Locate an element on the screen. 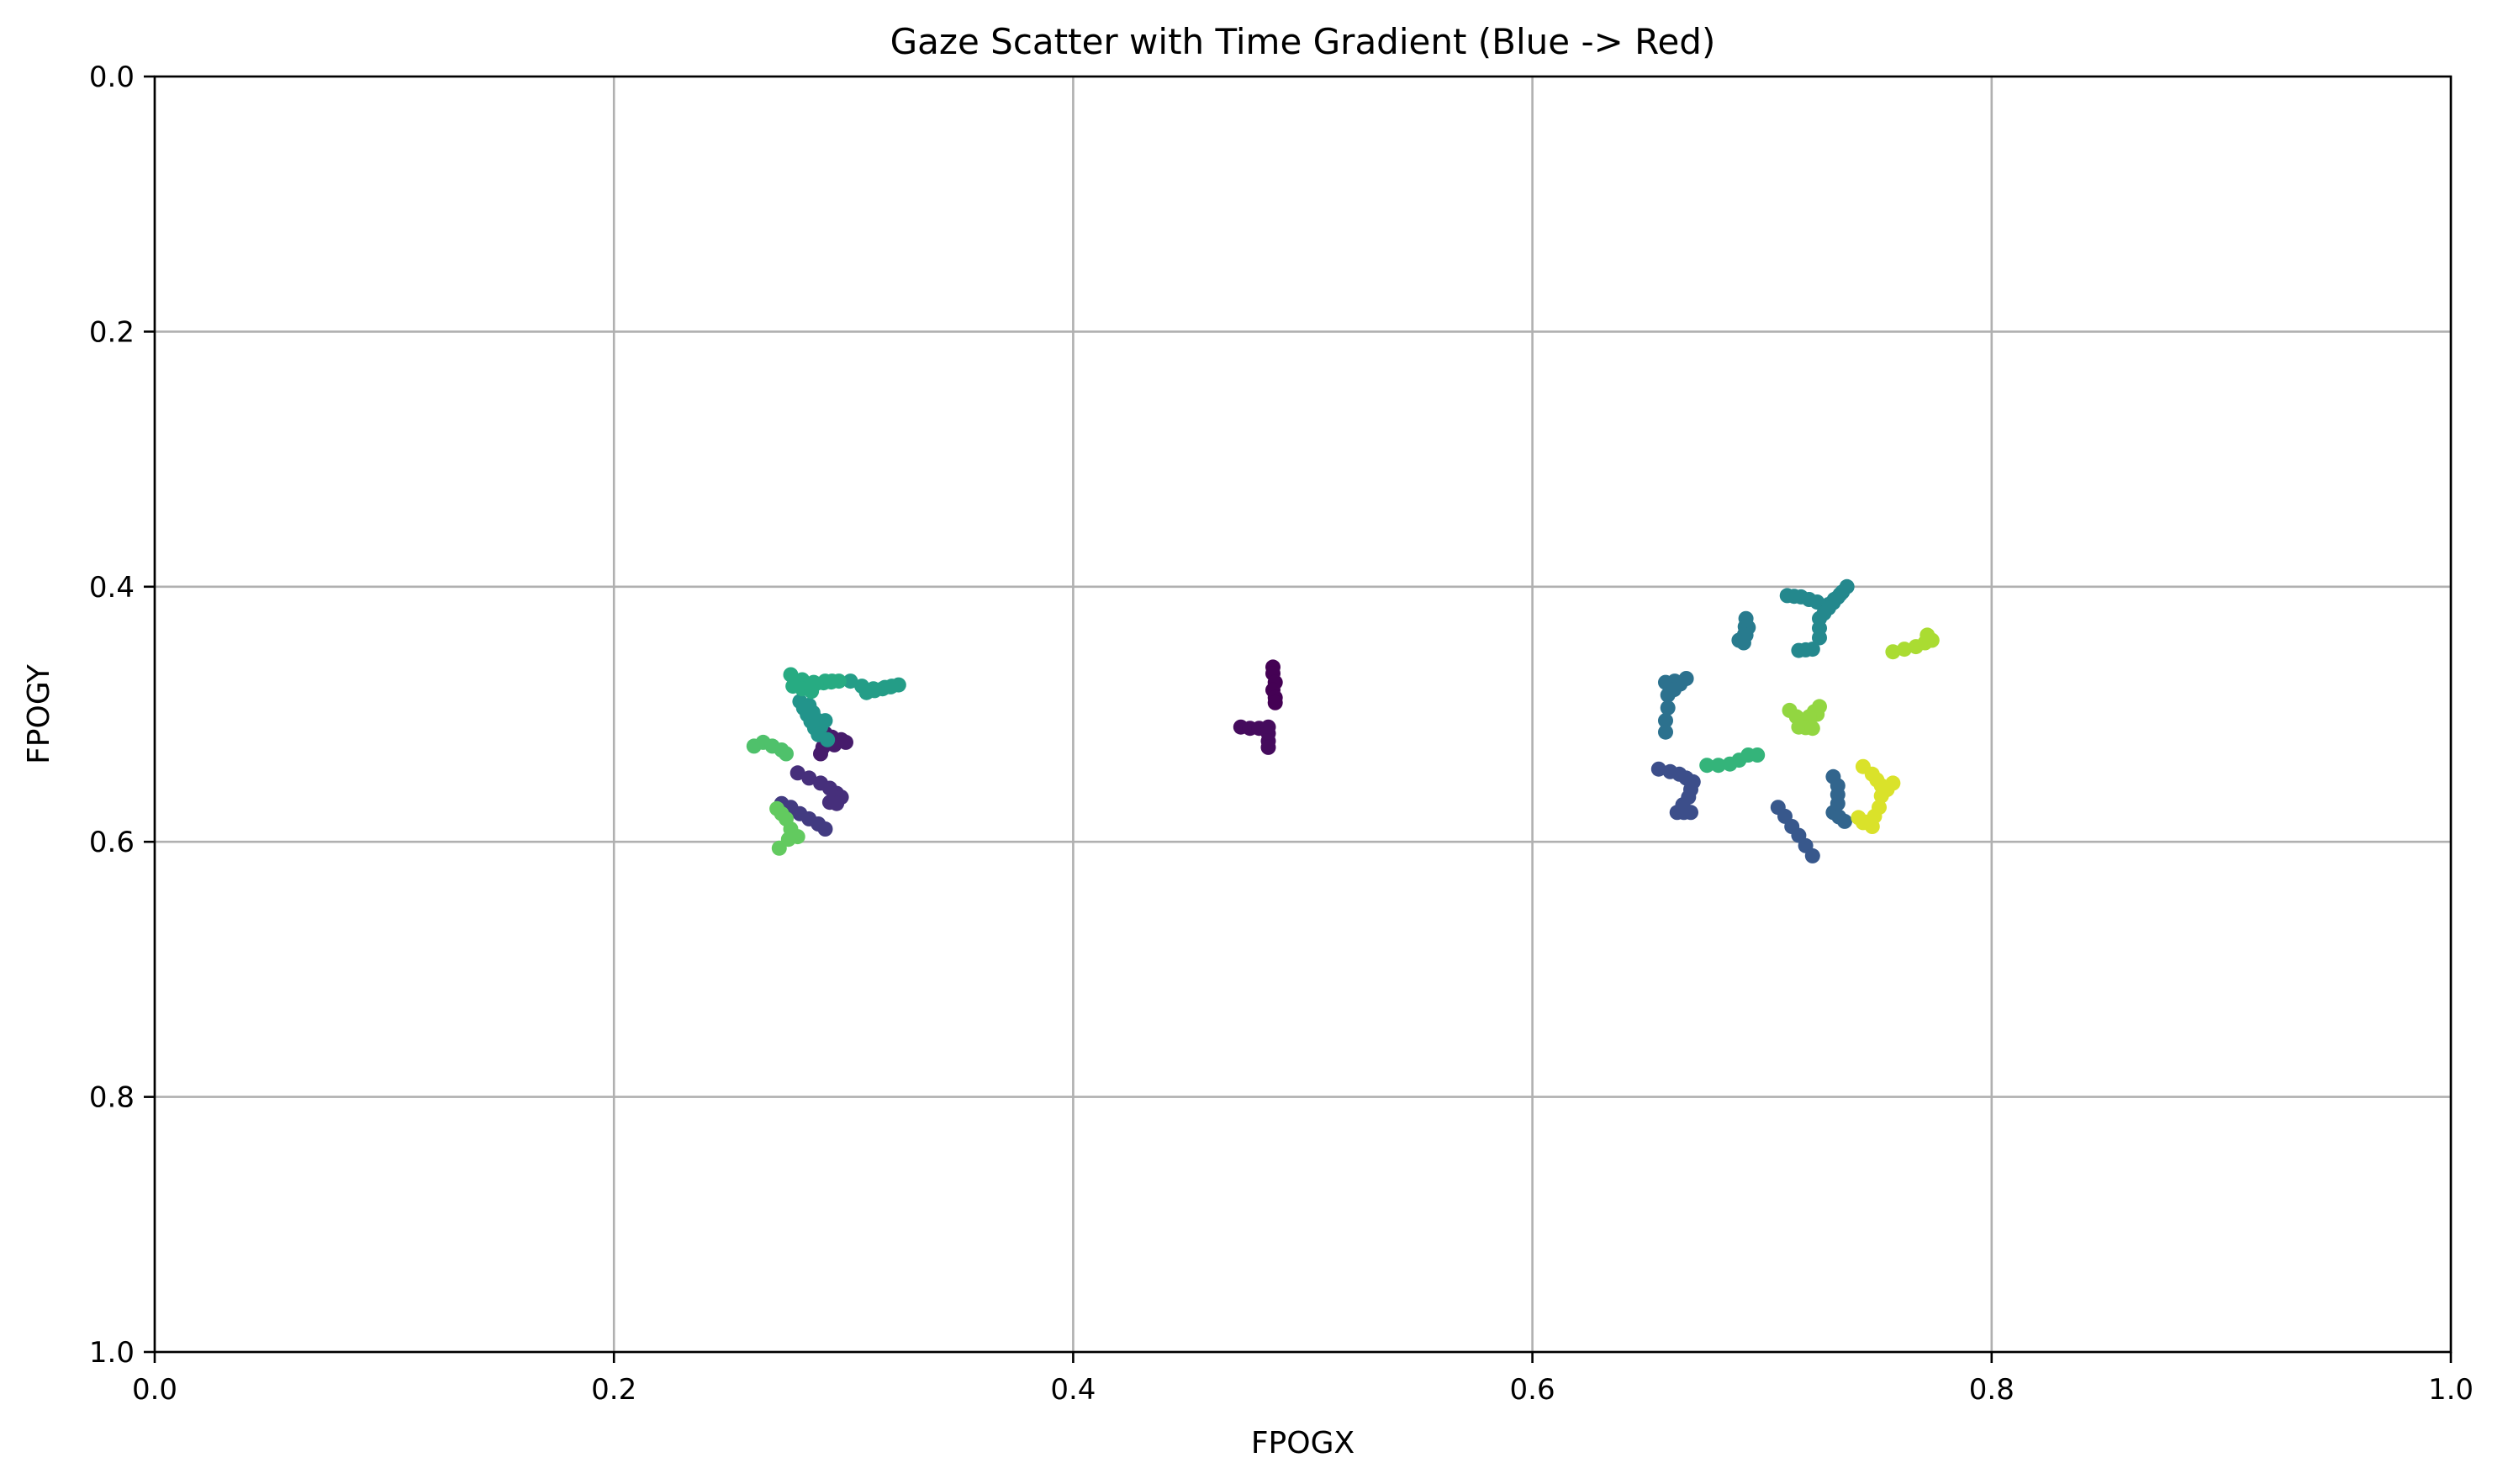  y-tick-label: 0.0 is located at coordinates (112, 77).